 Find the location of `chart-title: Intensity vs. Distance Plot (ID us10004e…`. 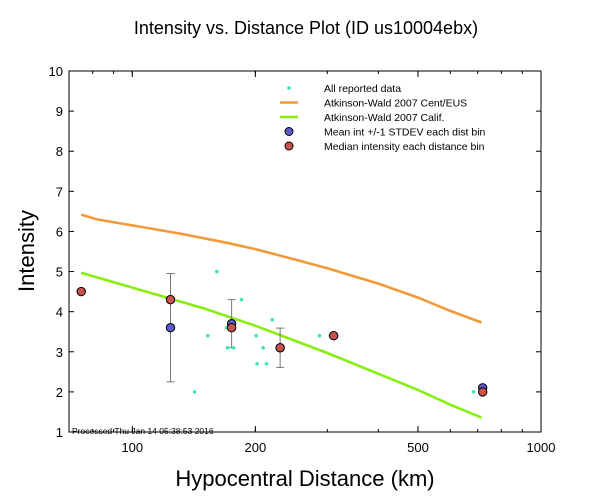

chart-title: Intensity vs. Distance Plot (ID us10004e… is located at coordinates (306, 28).